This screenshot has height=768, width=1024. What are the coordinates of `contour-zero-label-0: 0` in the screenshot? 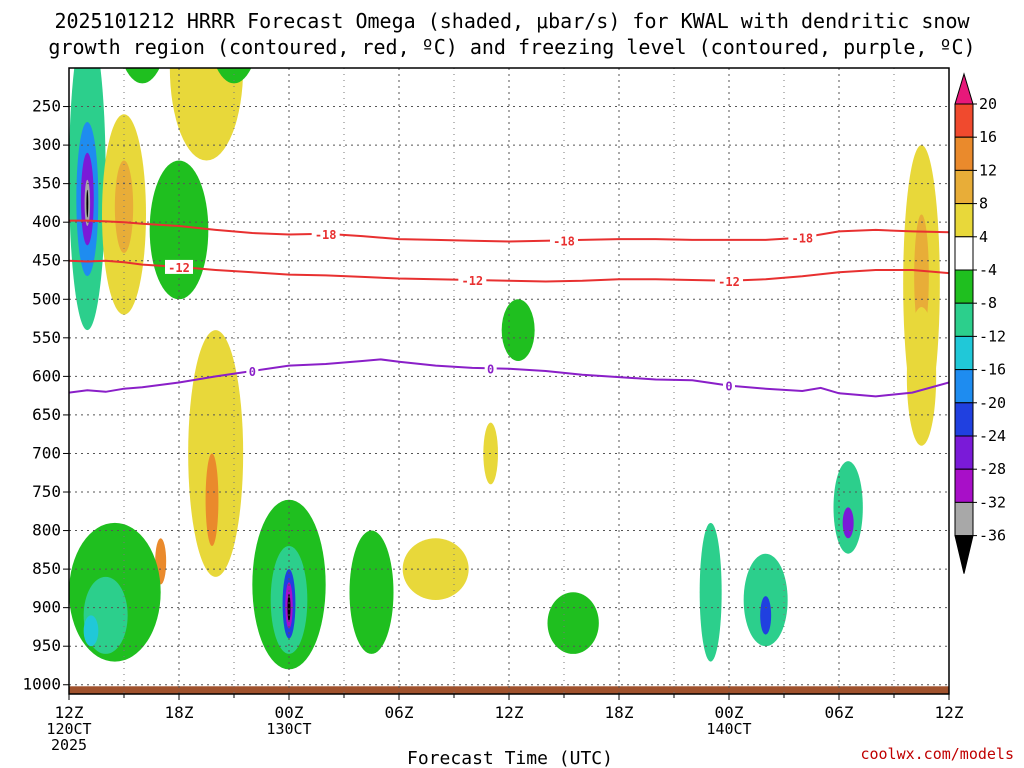 It's located at (252, 372).